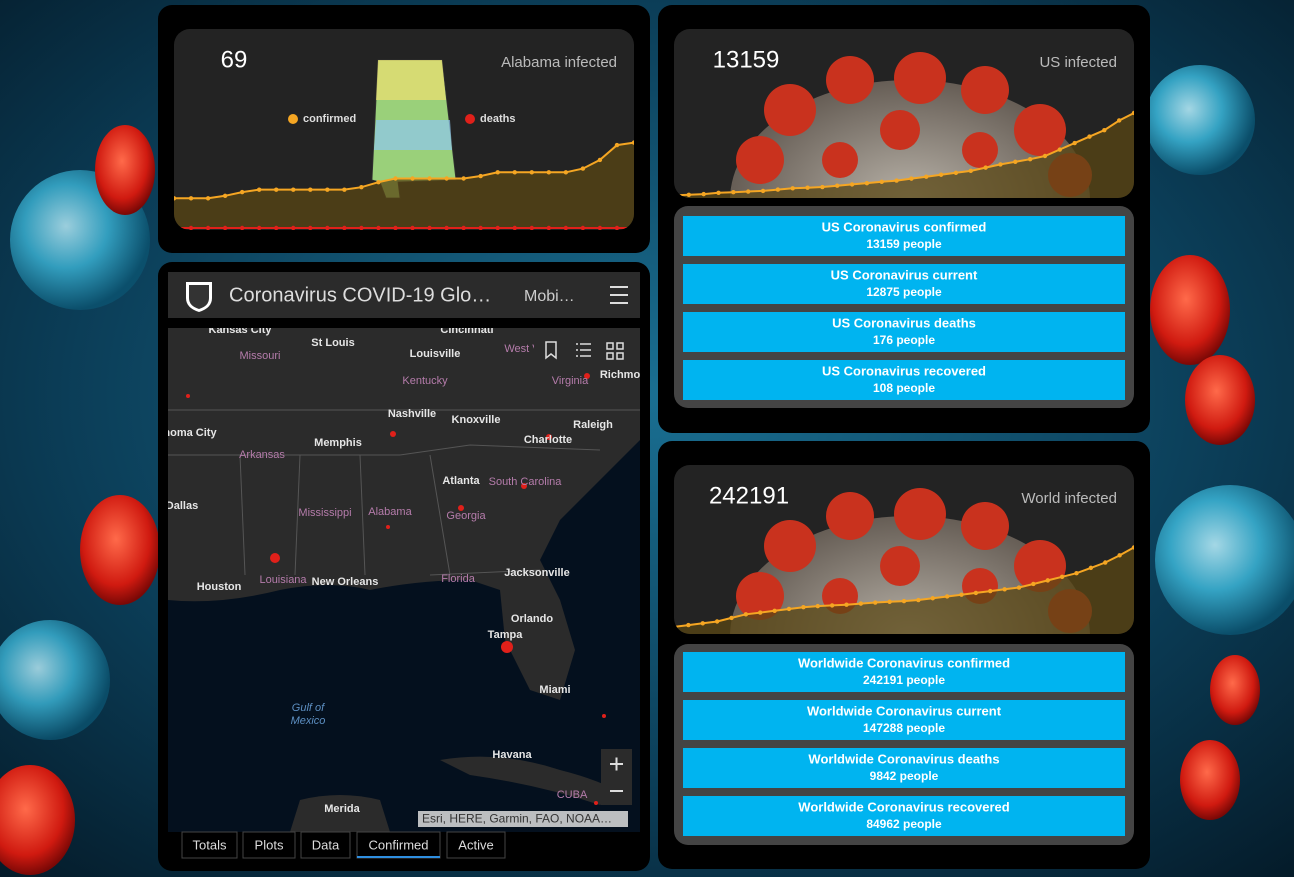 This screenshot has height=877, width=1294. What do you see at coordinates (904, 370) in the screenshot?
I see `stat-title: US Coronavirus recovered` at bounding box center [904, 370].